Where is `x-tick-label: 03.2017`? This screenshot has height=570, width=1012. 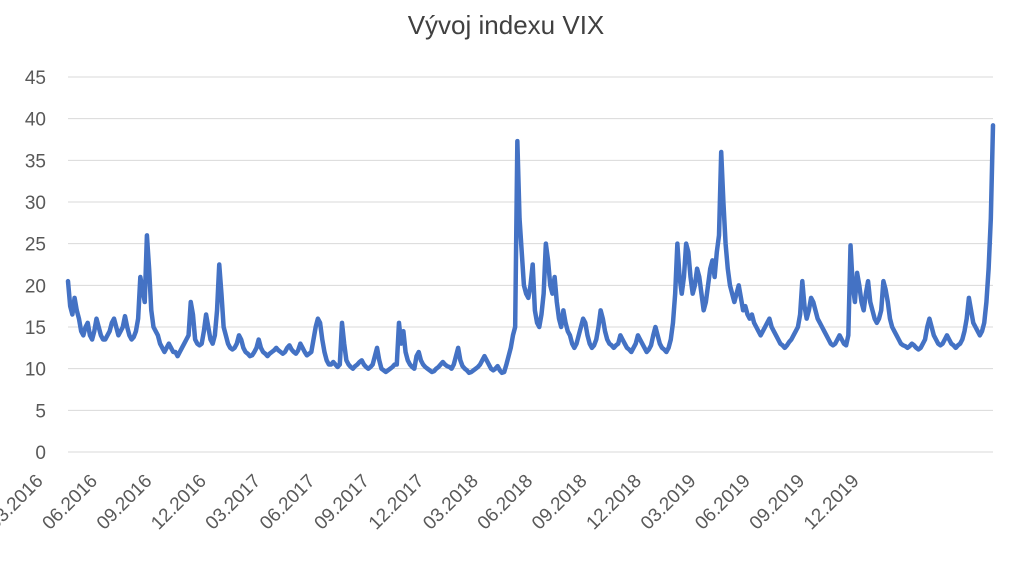
x-tick-label: 03.2017 is located at coordinates (233, 502).